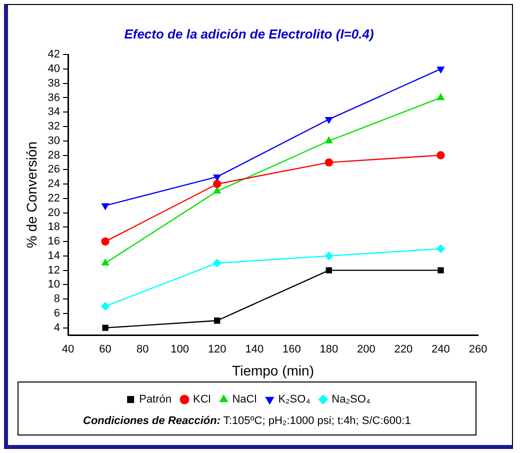  I want to click on x-tick-label: 60, so click(105, 350).